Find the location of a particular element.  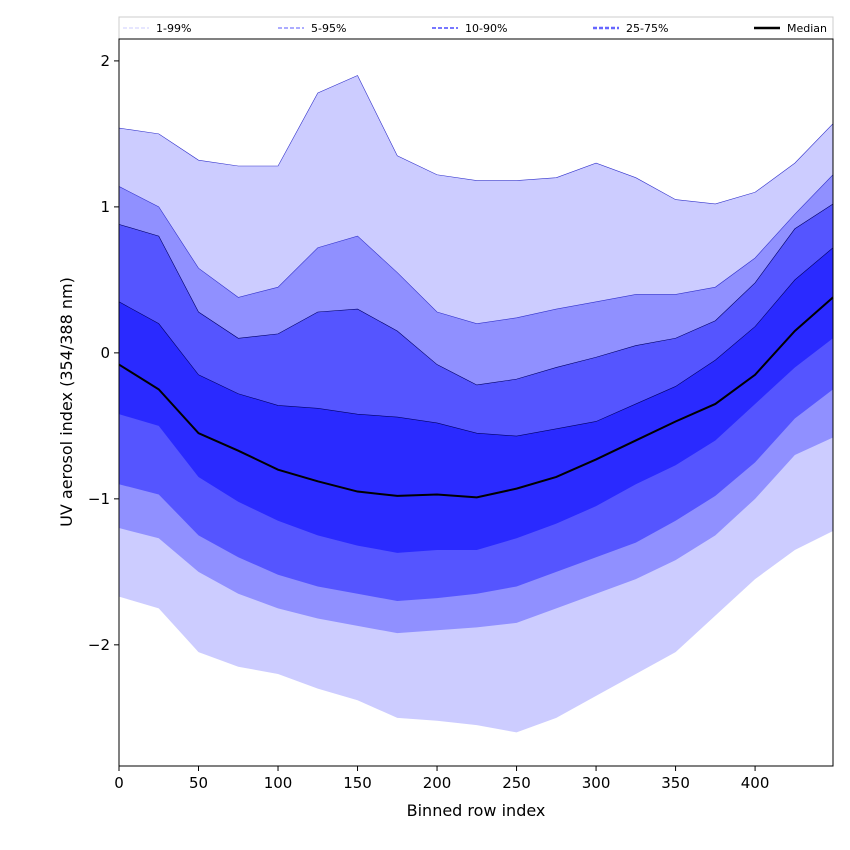

legend-label: 1-99% is located at coordinates (173, 28).